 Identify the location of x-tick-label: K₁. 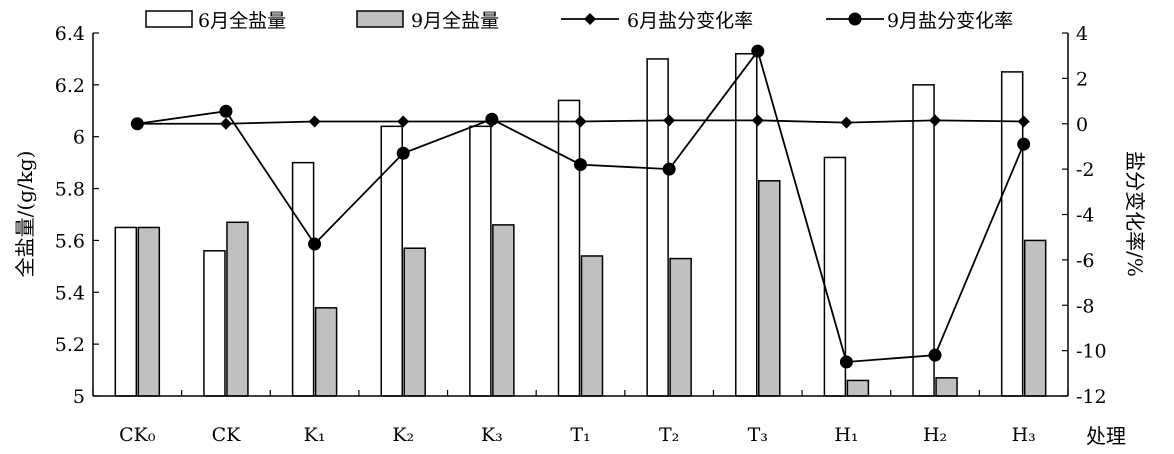
(315, 435).